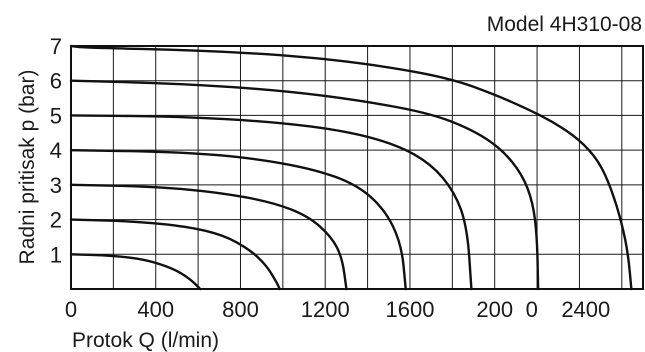  What do you see at coordinates (409, 309) in the screenshot?
I see `x-tick-label: 1600` at bounding box center [409, 309].